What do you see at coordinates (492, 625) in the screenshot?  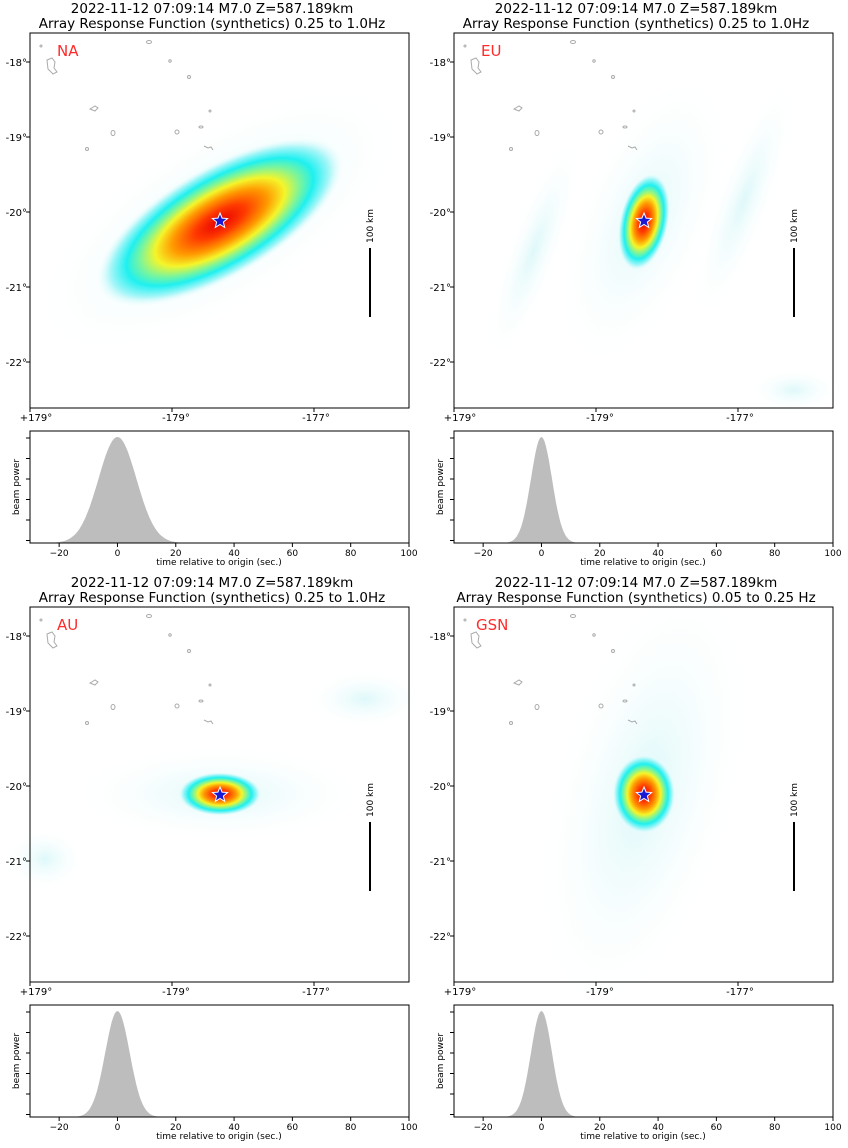 I see `network-label: GSN` at bounding box center [492, 625].